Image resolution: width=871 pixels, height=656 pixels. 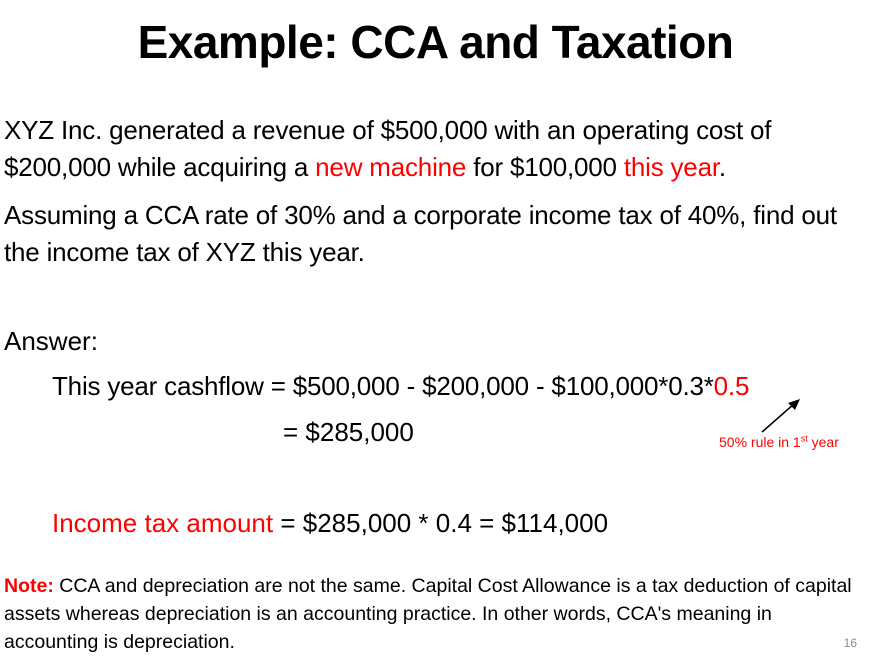 What do you see at coordinates (671, 167) in the screenshot?
I see `highlight-this-year: this year` at bounding box center [671, 167].